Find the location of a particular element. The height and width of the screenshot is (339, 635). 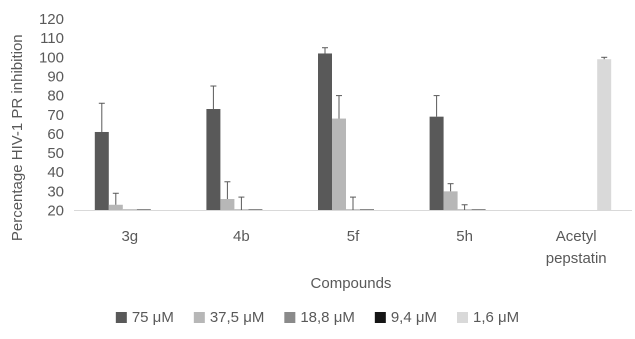

y-tick-label: 30 is located at coordinates (55, 191).